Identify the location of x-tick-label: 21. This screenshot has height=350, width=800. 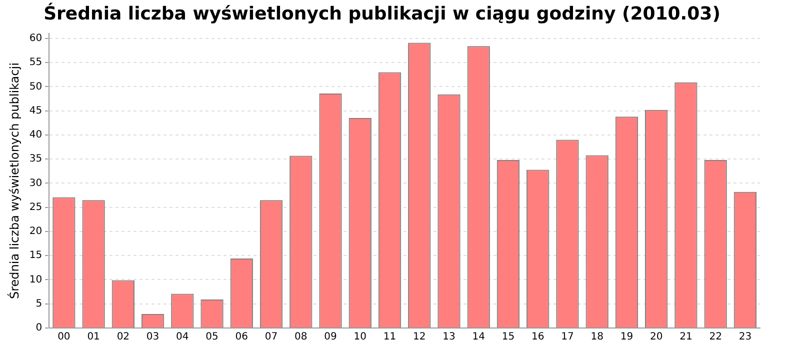
(686, 337).